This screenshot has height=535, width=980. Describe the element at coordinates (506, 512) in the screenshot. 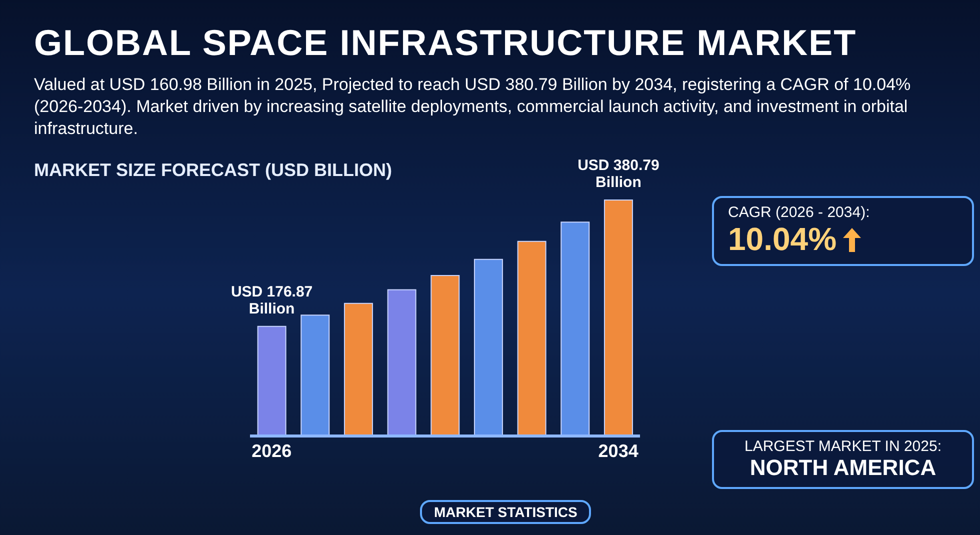

I see `text: MARKET STATISTICS` at that location.